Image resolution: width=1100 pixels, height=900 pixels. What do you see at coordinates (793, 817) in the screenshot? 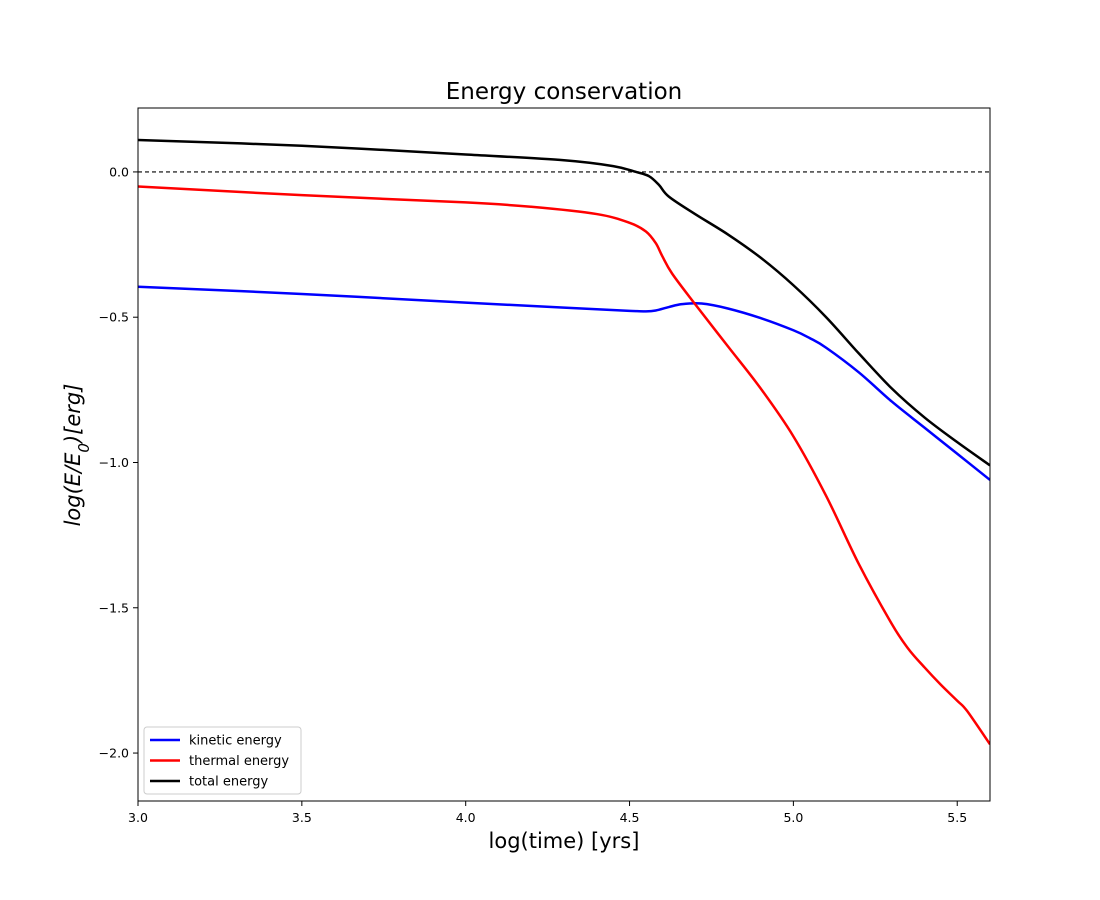
I see `x-tick-label: 5.0` at bounding box center [793, 817].